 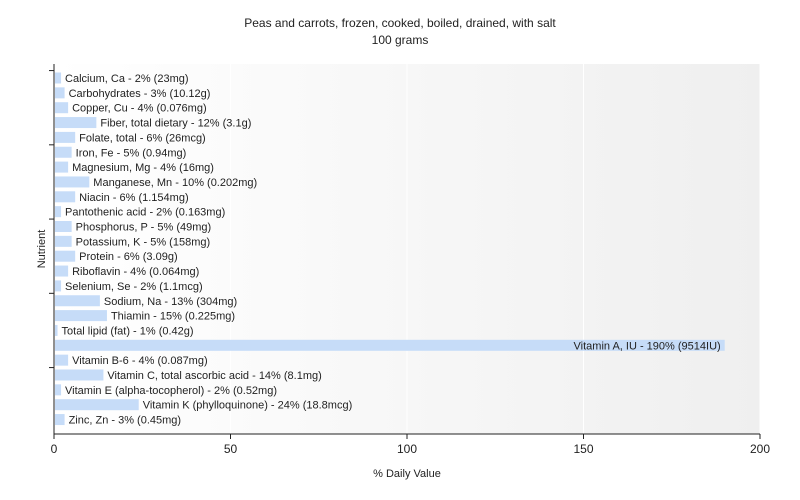 I want to click on bar-label: Total lipid (fat) - 1% (0.42g), so click(x=128, y=331).